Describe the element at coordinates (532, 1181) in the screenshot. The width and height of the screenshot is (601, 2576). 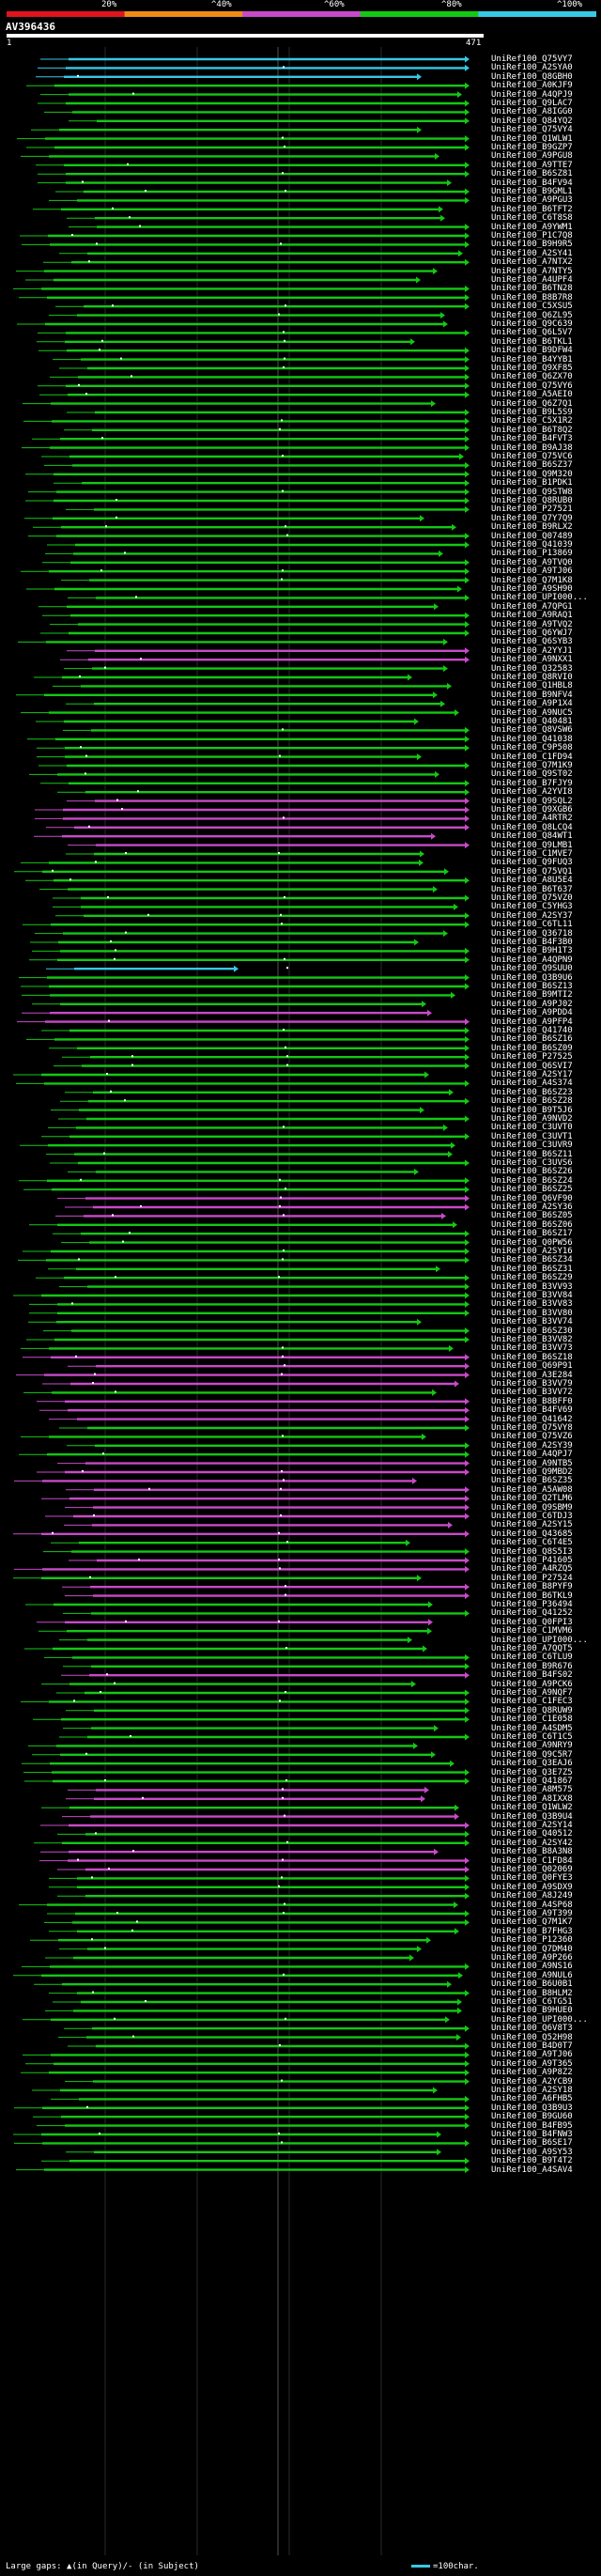
I see `hit-name-link: UniRef100_B6SZ24` at that location.